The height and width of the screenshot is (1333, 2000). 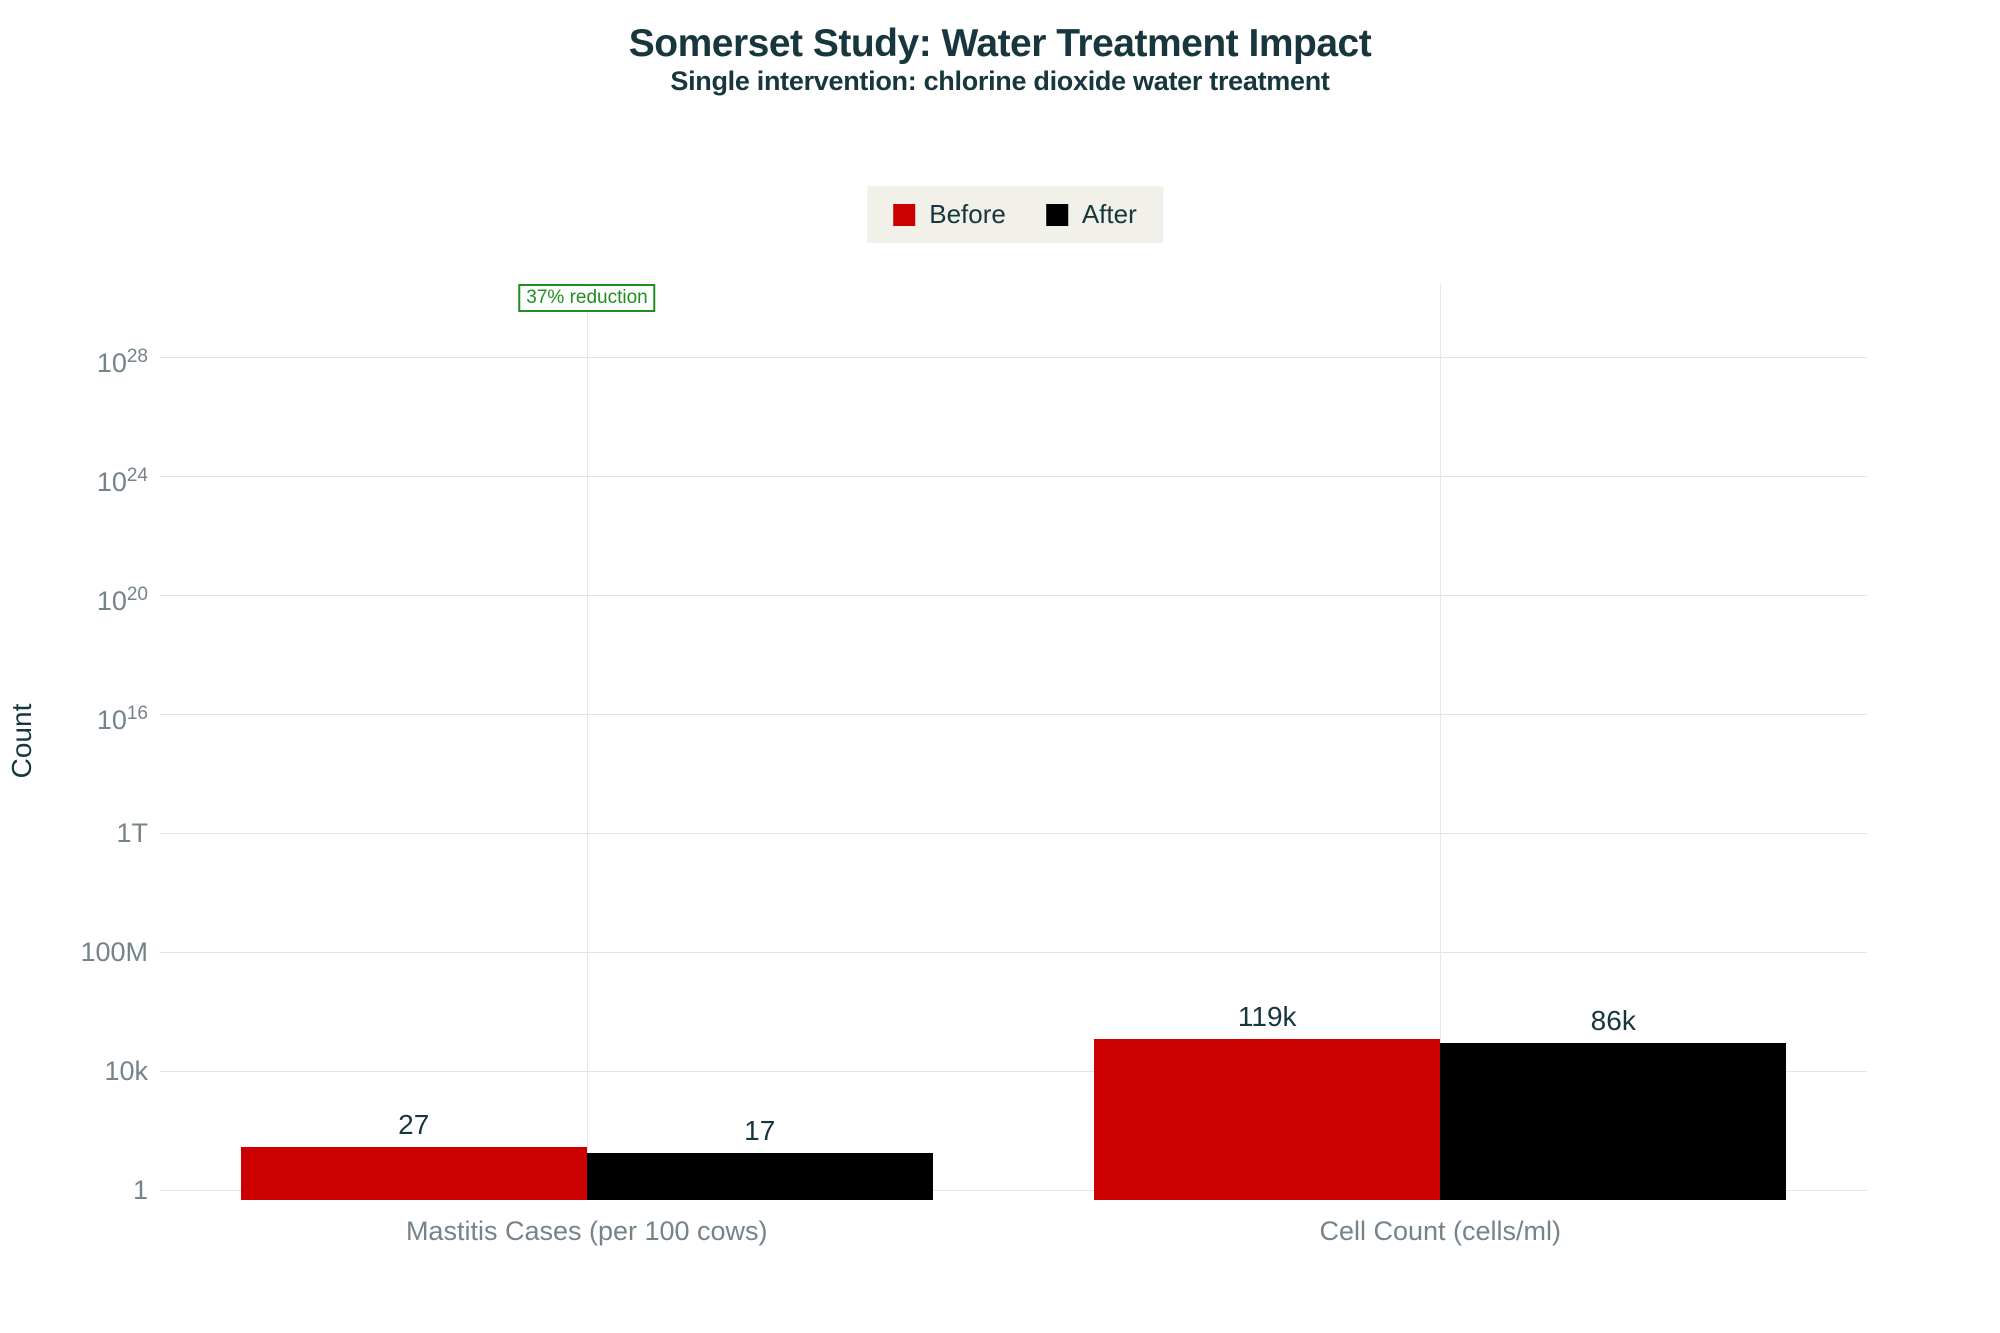 What do you see at coordinates (74, 479) in the screenshot?
I see `y-tick-label: 1024` at bounding box center [74, 479].